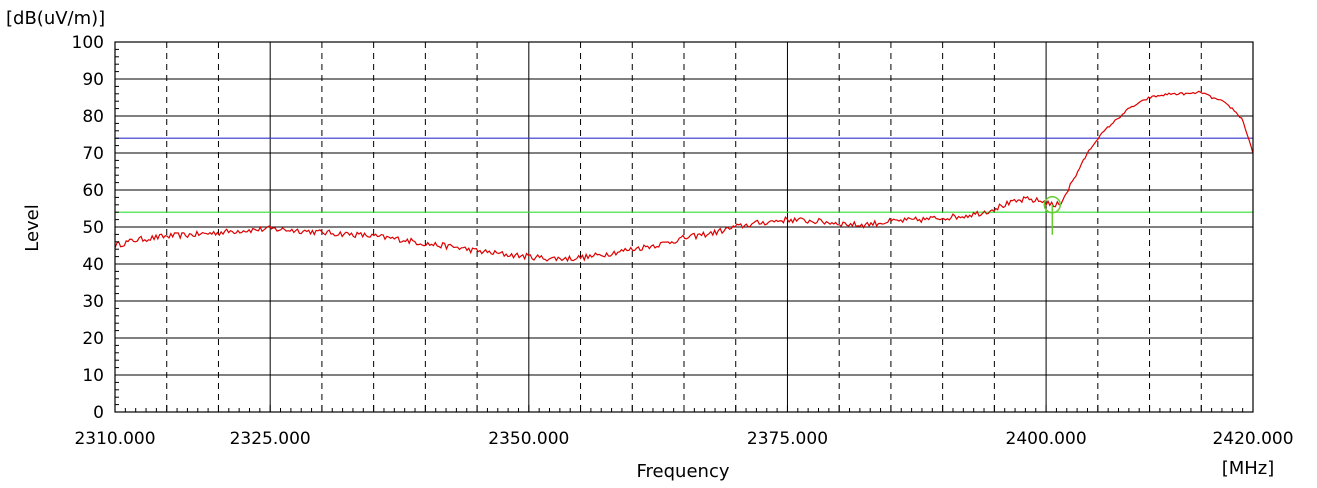  What do you see at coordinates (114, 439) in the screenshot?
I see `x-tick-label: 2310.000` at bounding box center [114, 439].